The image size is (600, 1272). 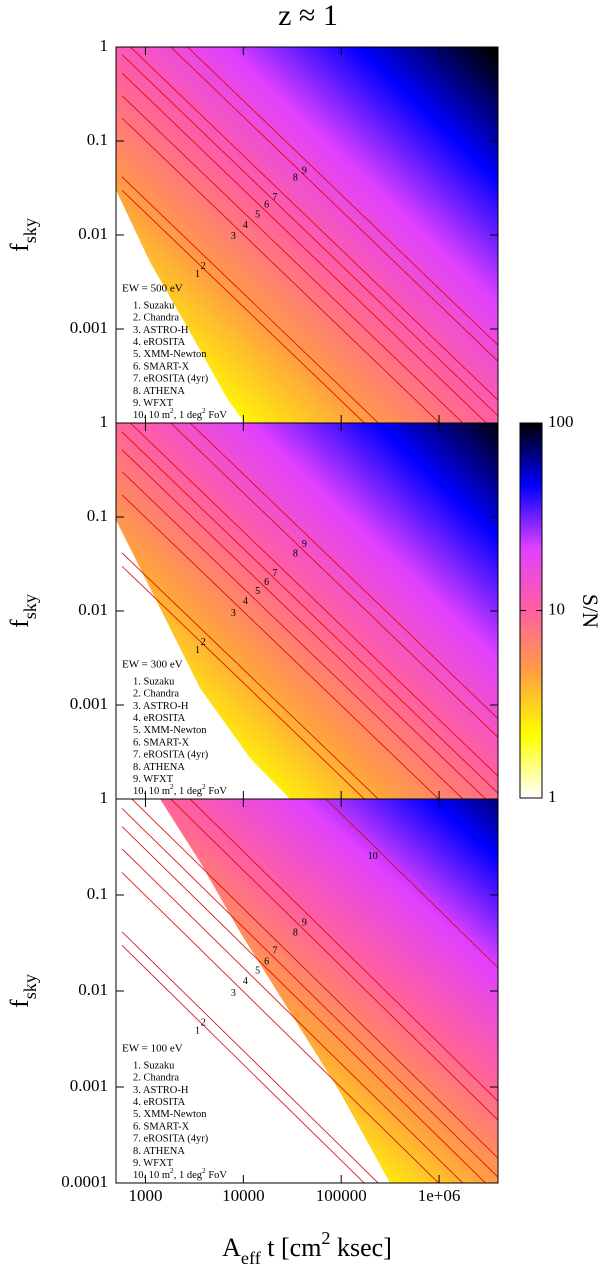 I want to click on x-axis-label: Aeff t [cm2 ksec], so click(x=307, y=1248).